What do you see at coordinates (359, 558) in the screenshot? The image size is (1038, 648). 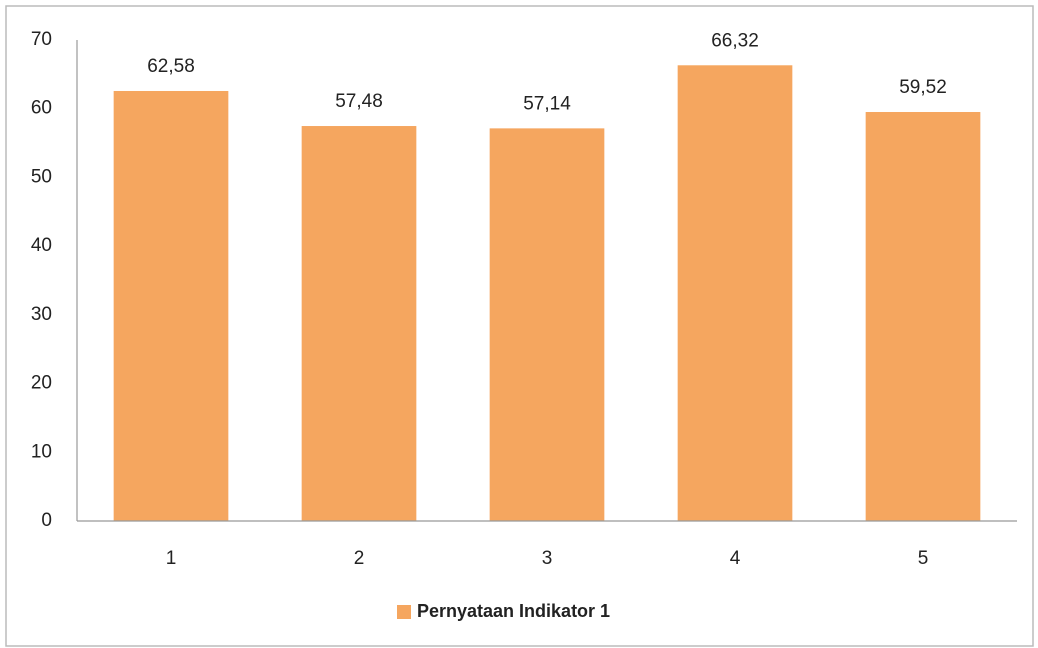 I see `x-tick-label: 2` at bounding box center [359, 558].